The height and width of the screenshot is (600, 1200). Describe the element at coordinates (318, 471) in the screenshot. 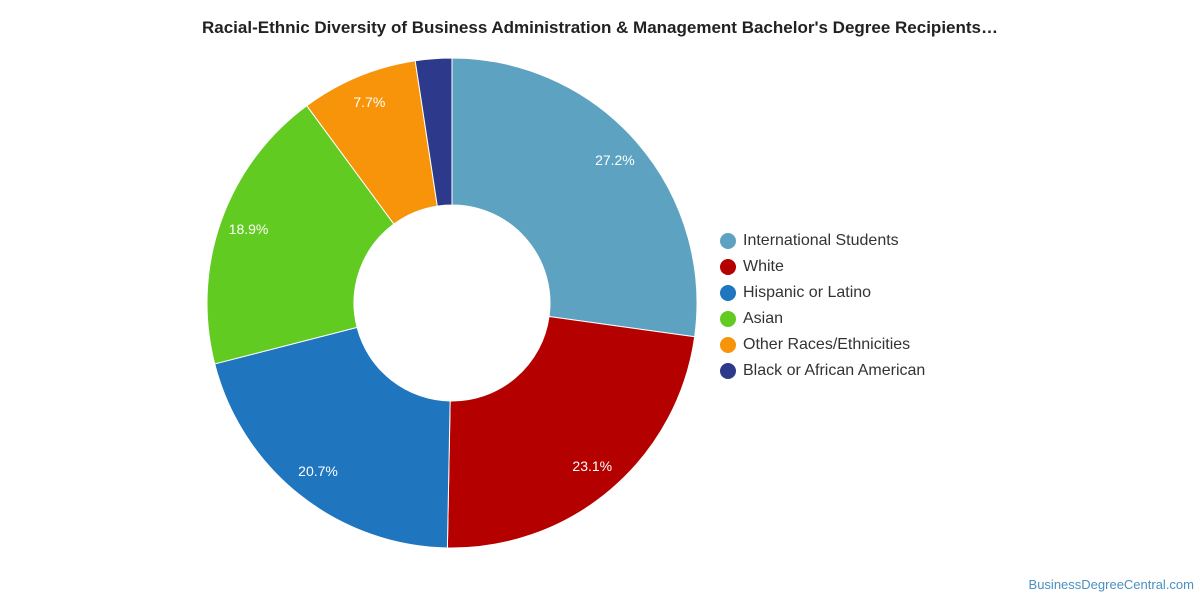

I see `slice-label: 20.7%` at that location.